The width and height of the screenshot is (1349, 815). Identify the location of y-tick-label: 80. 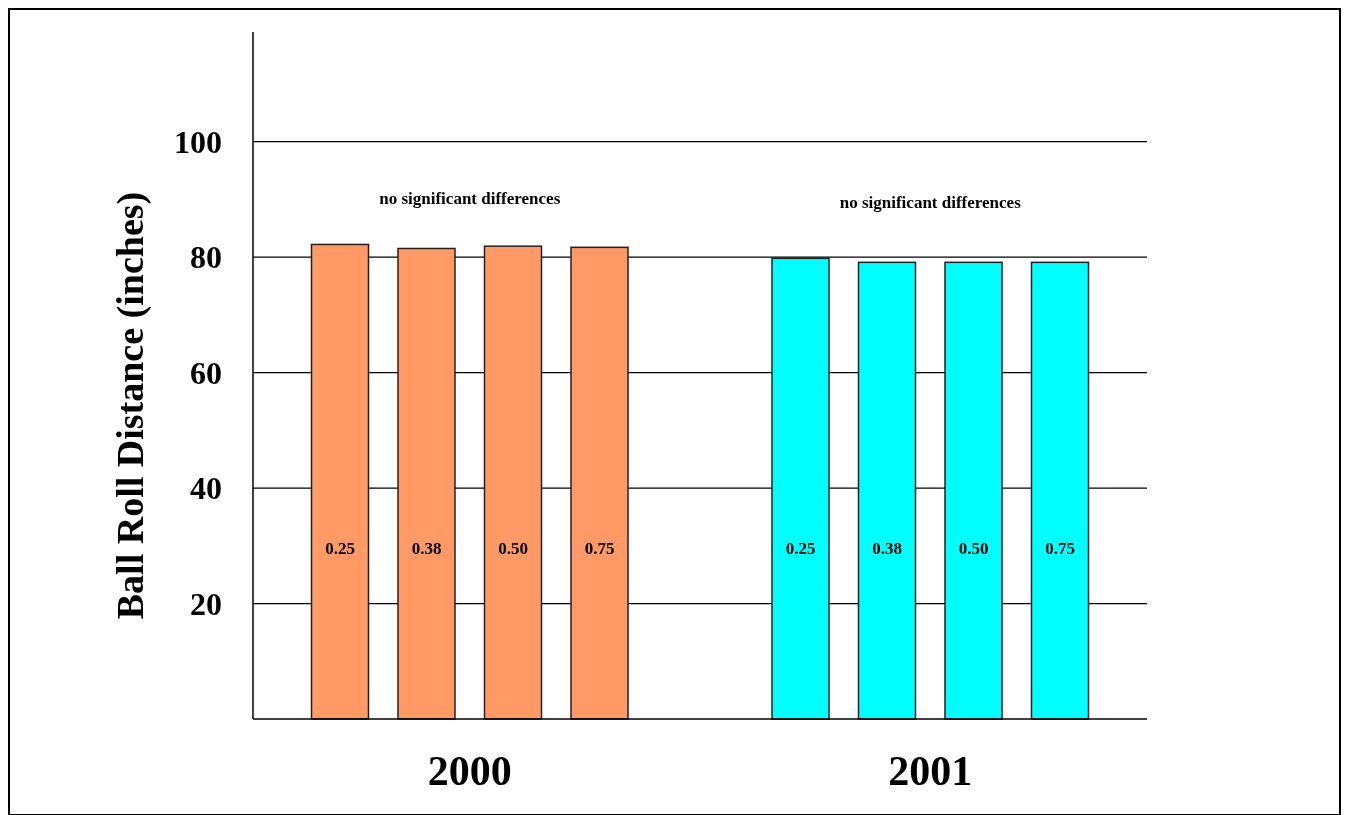
(206, 257).